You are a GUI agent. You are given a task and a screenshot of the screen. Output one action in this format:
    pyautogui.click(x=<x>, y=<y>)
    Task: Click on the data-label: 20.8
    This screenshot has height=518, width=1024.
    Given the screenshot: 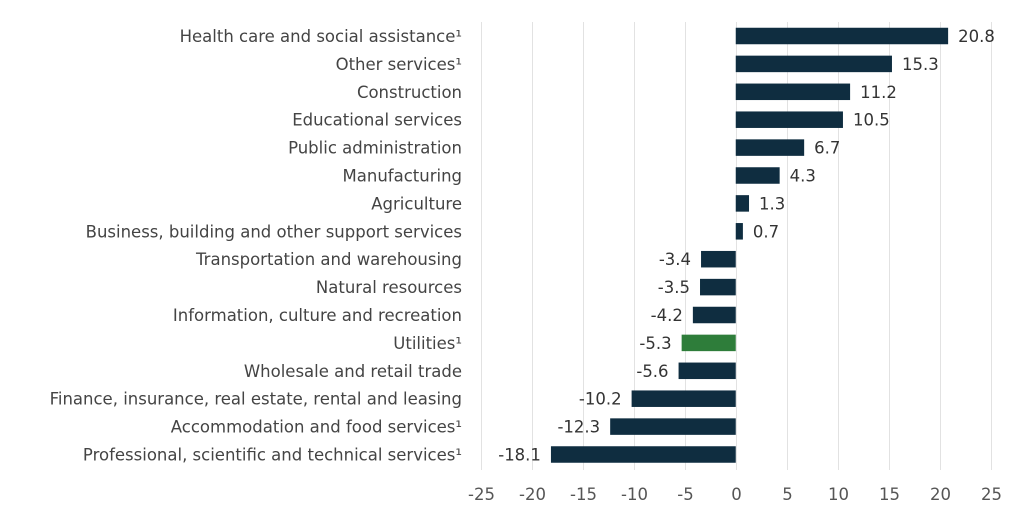 What is the action you would take?
    pyautogui.click(x=976, y=36)
    